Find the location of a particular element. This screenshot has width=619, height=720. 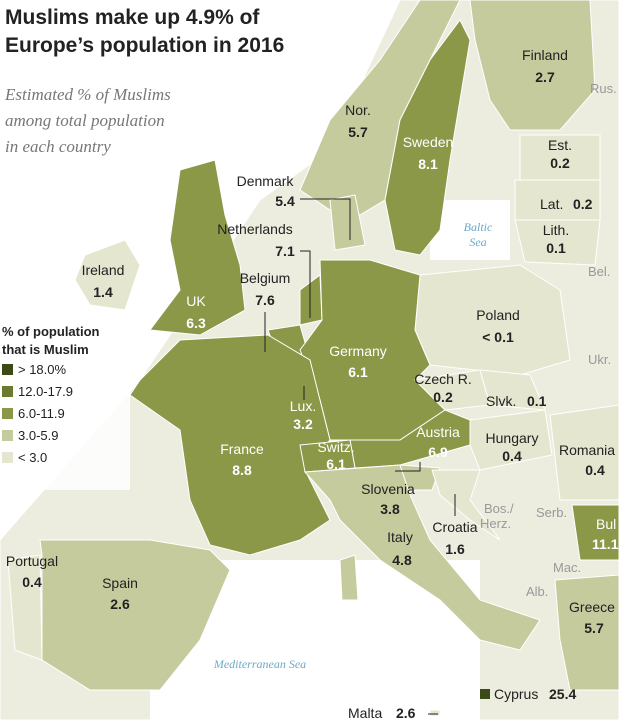

country-value: 6.1 is located at coordinates (358, 372).